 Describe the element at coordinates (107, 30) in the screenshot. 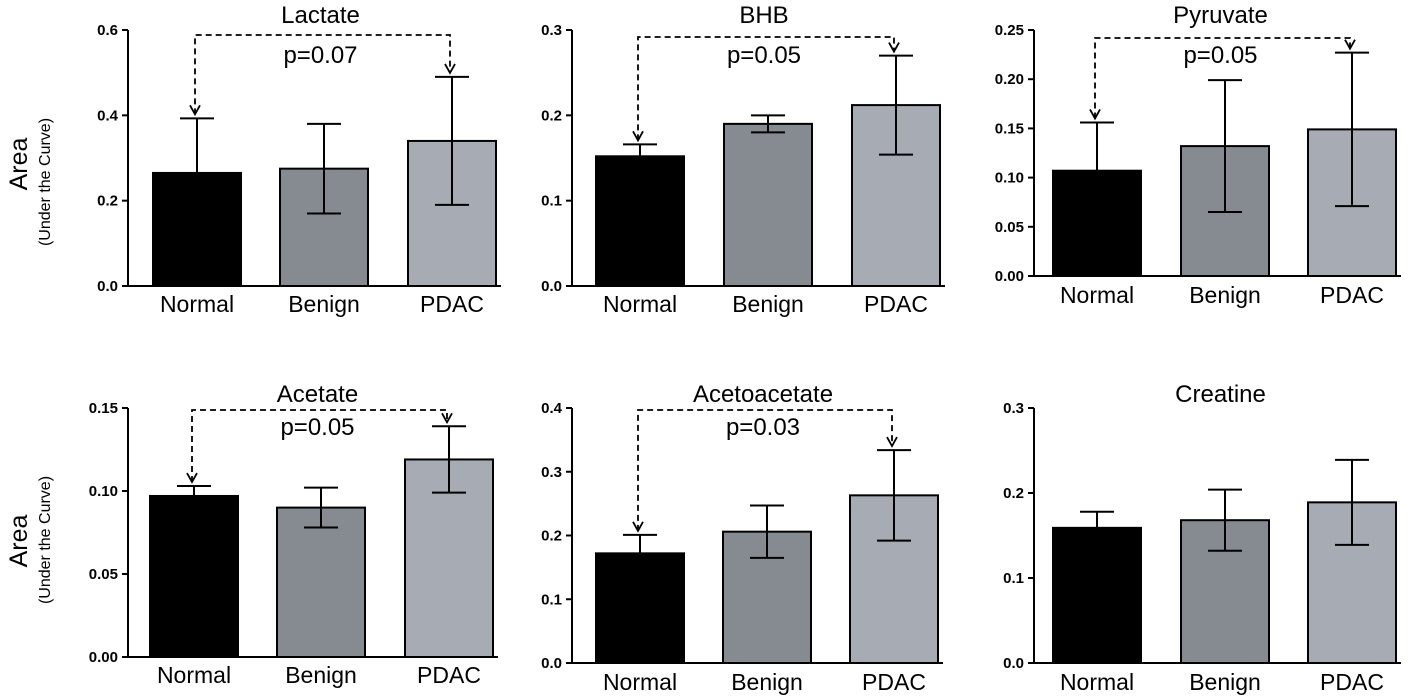

I see `y-tick-label: 0.6` at that location.